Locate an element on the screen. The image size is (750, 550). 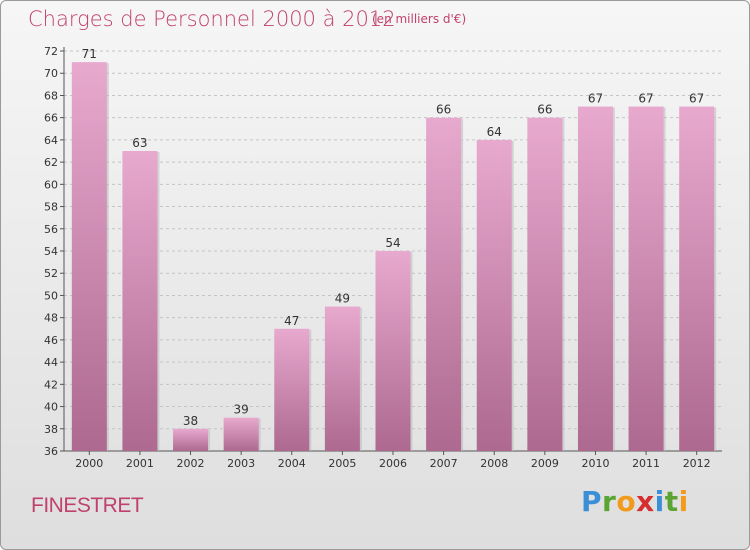
y-tick-label: 70 is located at coordinates (51, 73).